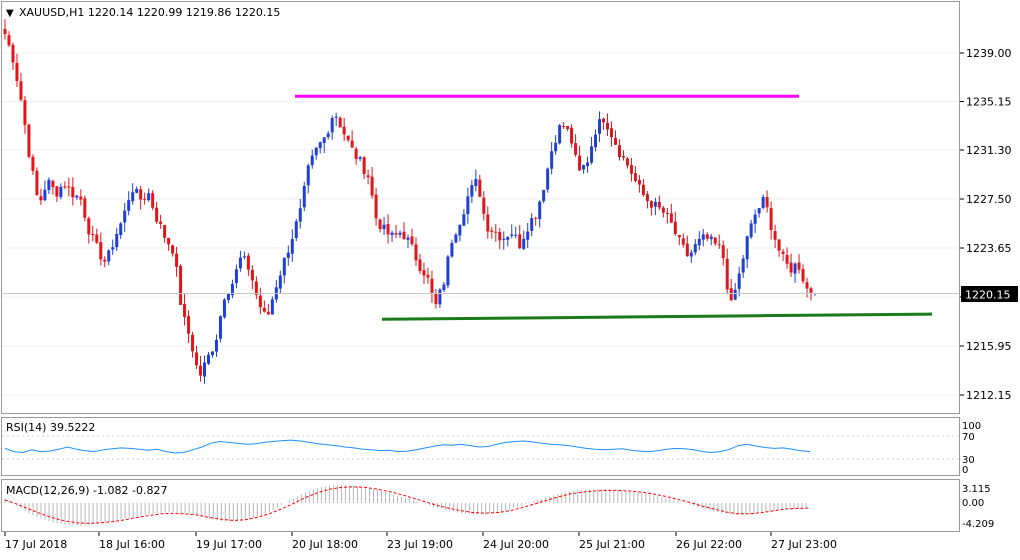  What do you see at coordinates (978, 524) in the screenshot?
I see `macd-scale-label: -4.209` at bounding box center [978, 524].